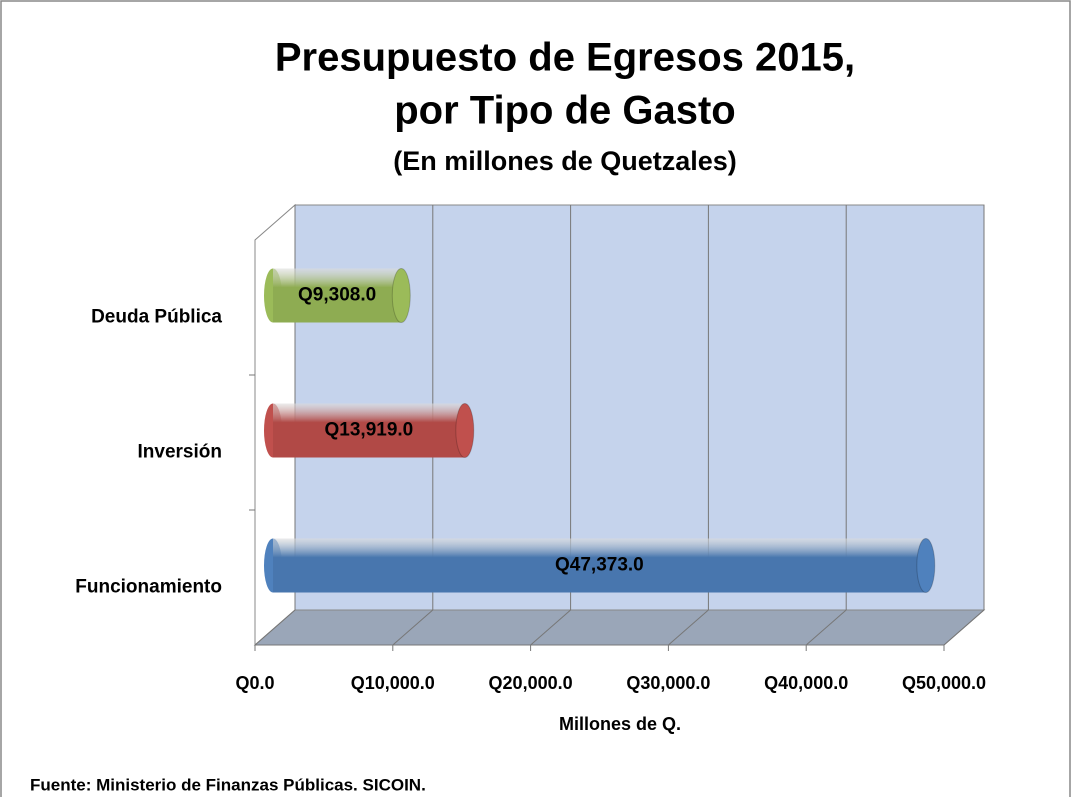 The height and width of the screenshot is (797, 1071). I want to click on category-label: Inversión, so click(180, 452).